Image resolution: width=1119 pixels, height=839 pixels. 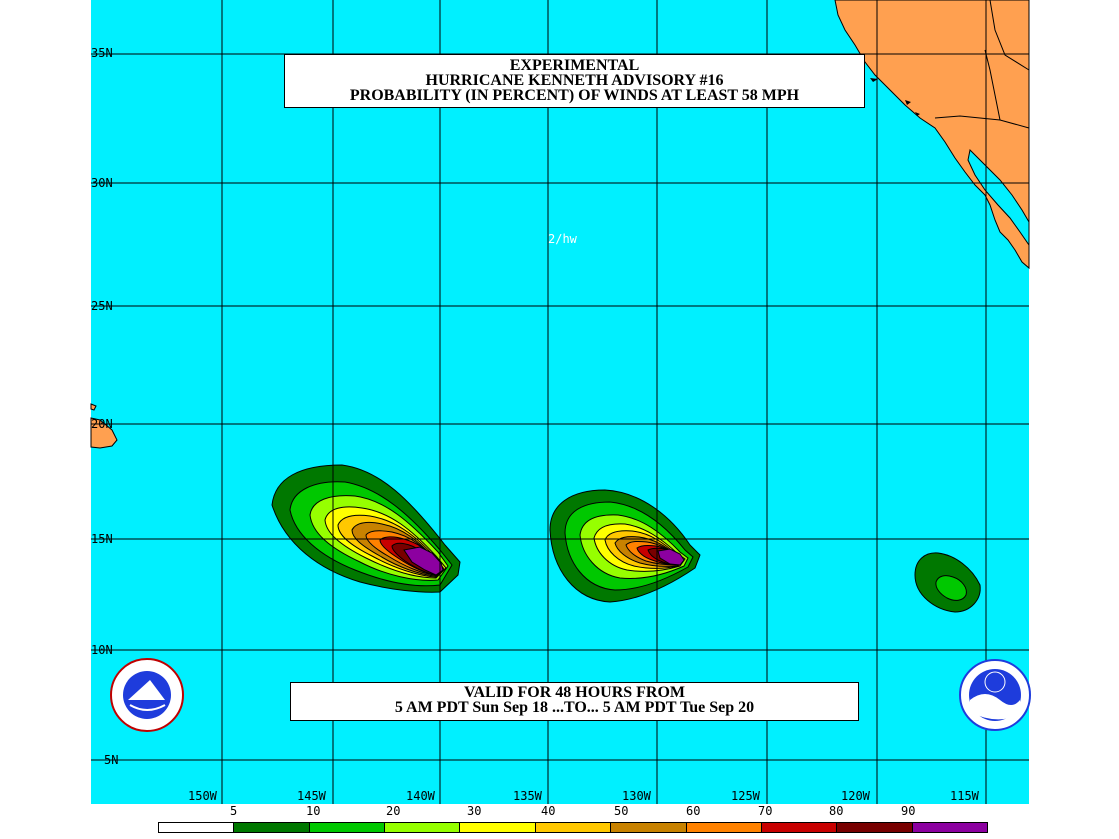 I want to click on nws-logo-icon, so click(x=147, y=695).